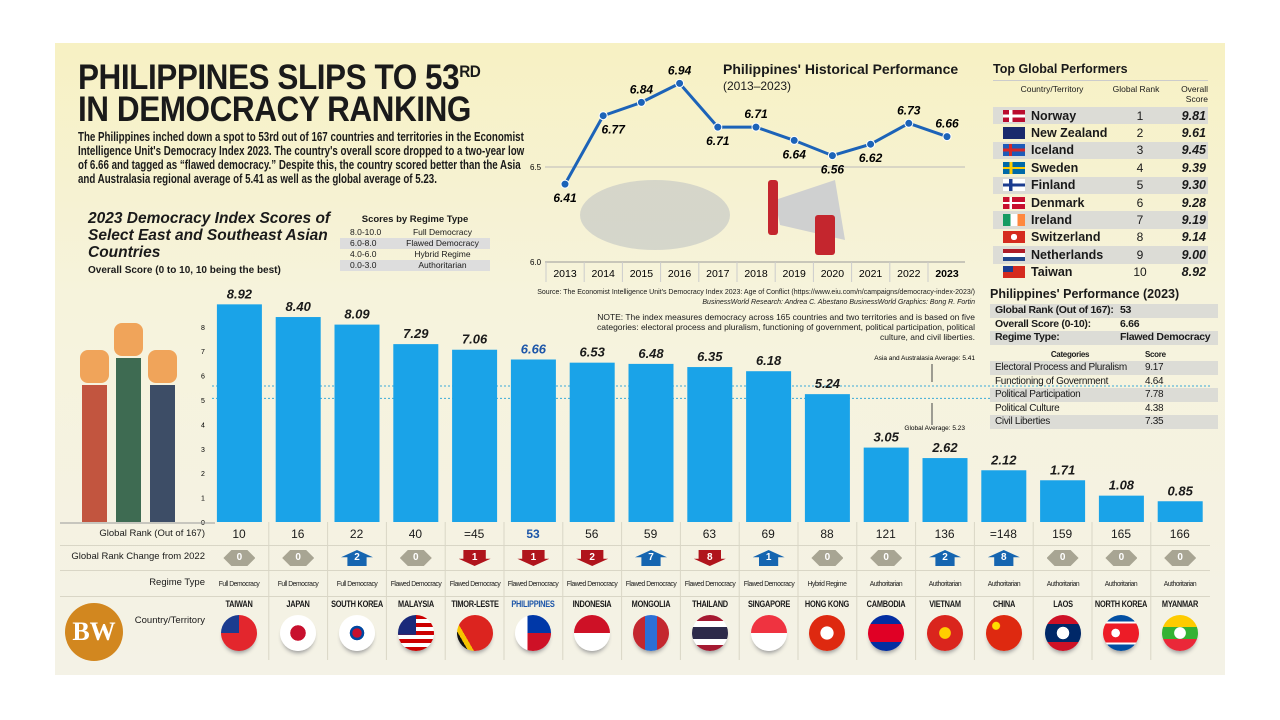  What do you see at coordinates (828, 383) in the screenshot?
I see `bar-value-label: 5.24` at bounding box center [828, 383].